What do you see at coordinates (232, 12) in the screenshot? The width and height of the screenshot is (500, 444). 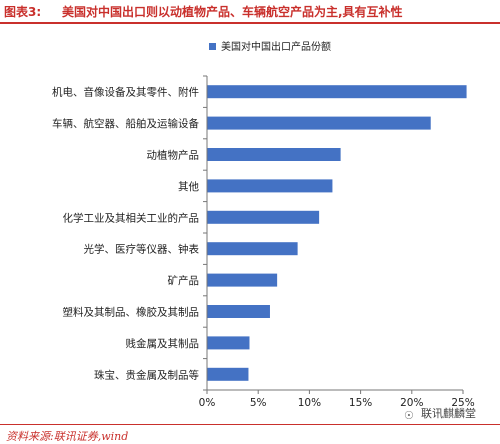 I see `chart-title: 美国对中国出口则以动植物产品、车辆航空产品为主,具有互补性` at bounding box center [232, 12].